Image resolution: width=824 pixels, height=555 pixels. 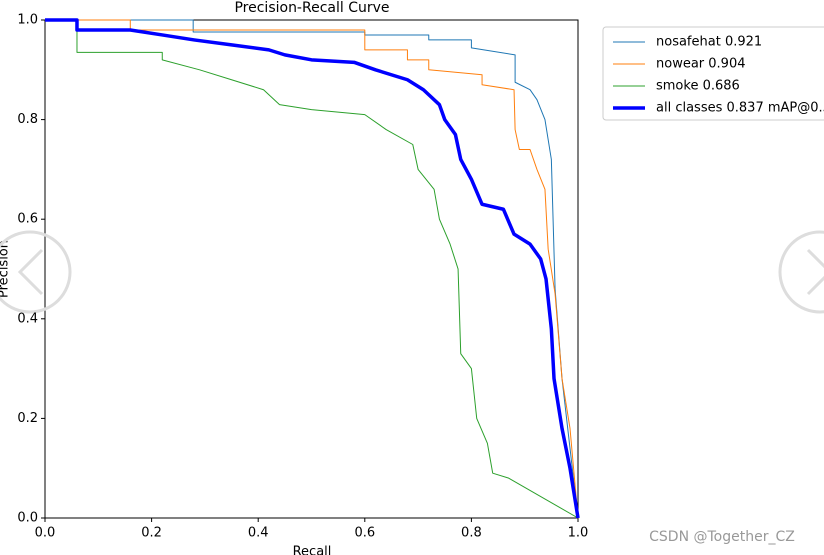 What do you see at coordinates (311, 8) in the screenshot?
I see `chart-title: Precision-Recall Curve` at bounding box center [311, 8].